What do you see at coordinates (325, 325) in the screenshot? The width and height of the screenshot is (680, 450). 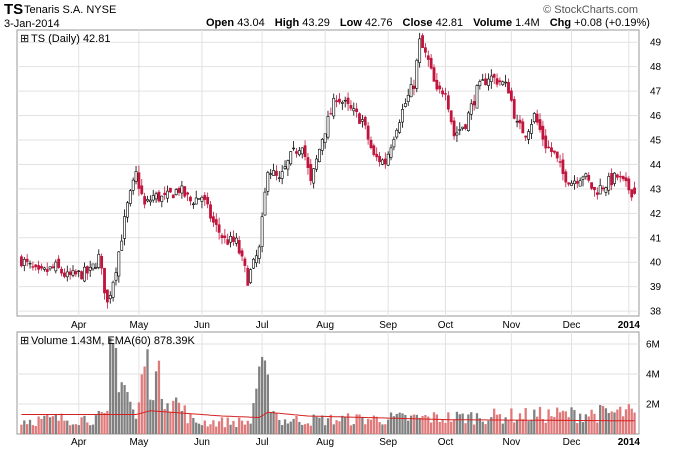 I see `price-month-label: Aug` at bounding box center [325, 325].